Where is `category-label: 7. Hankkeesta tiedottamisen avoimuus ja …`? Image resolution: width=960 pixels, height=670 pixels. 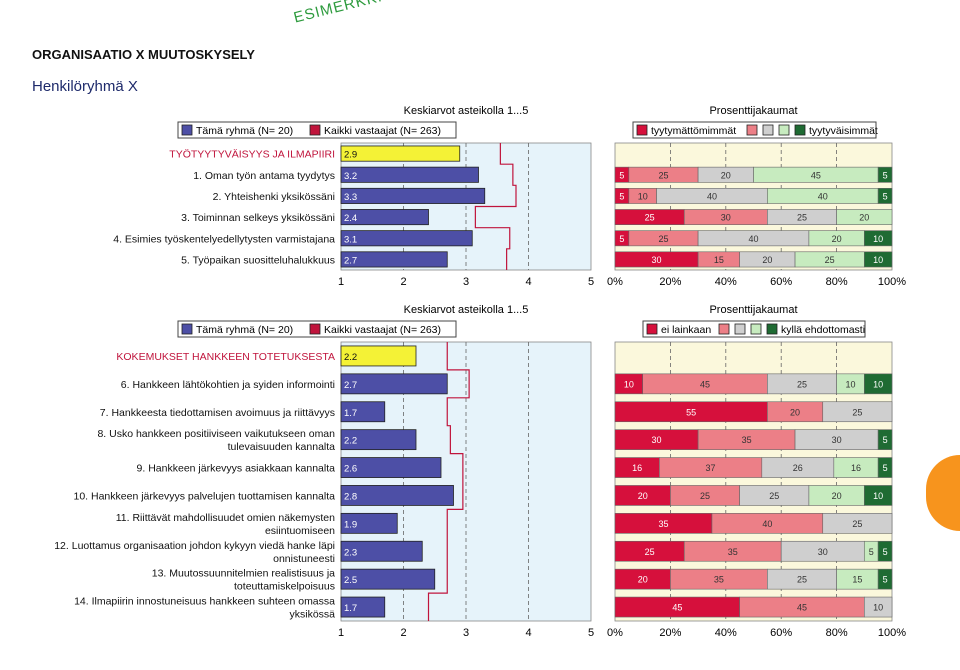 category-label: 7. Hankkeesta tiedottamisen avoimuus ja … is located at coordinates (217, 413).